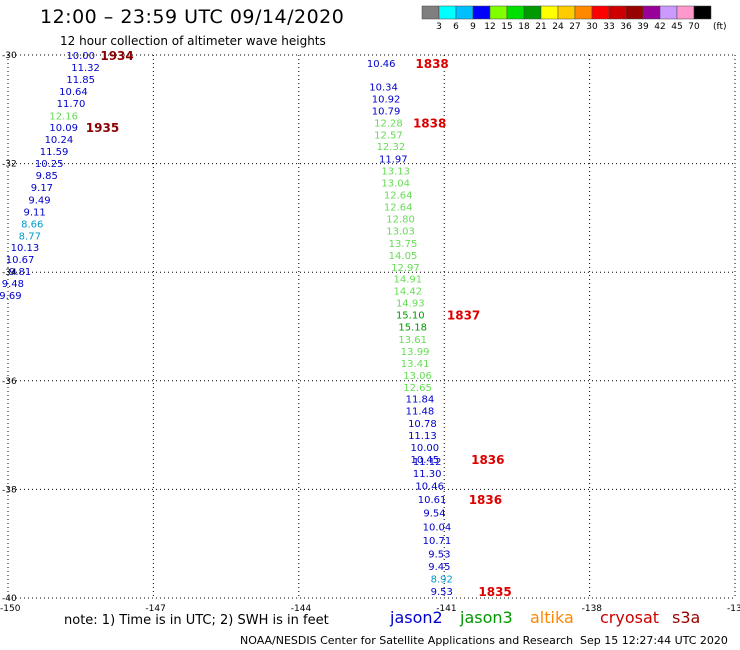  Describe the element at coordinates (63, 128) in the screenshot. I see `wave-height-value: 10.09` at that location.